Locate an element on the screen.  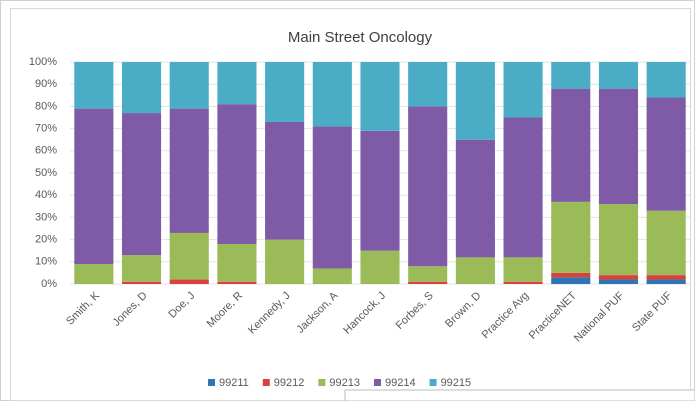
legend-label: 99211 is located at coordinates (234, 383).